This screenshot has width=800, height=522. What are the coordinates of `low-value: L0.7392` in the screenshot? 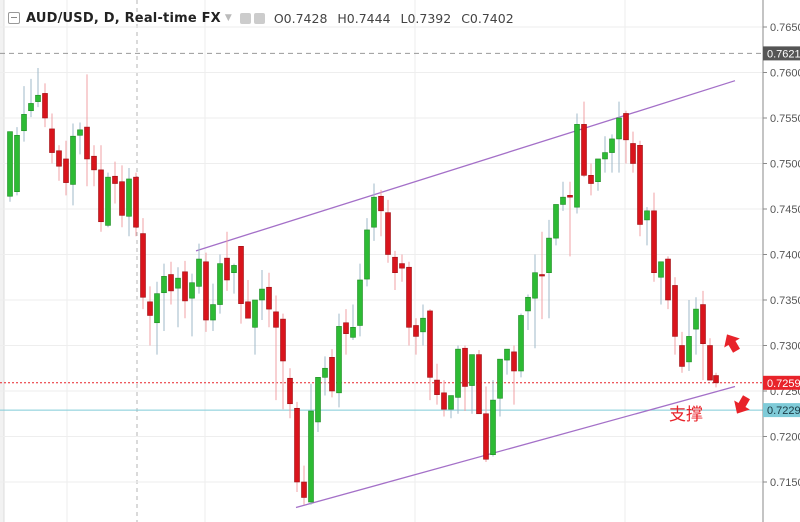 It's located at (426, 18).